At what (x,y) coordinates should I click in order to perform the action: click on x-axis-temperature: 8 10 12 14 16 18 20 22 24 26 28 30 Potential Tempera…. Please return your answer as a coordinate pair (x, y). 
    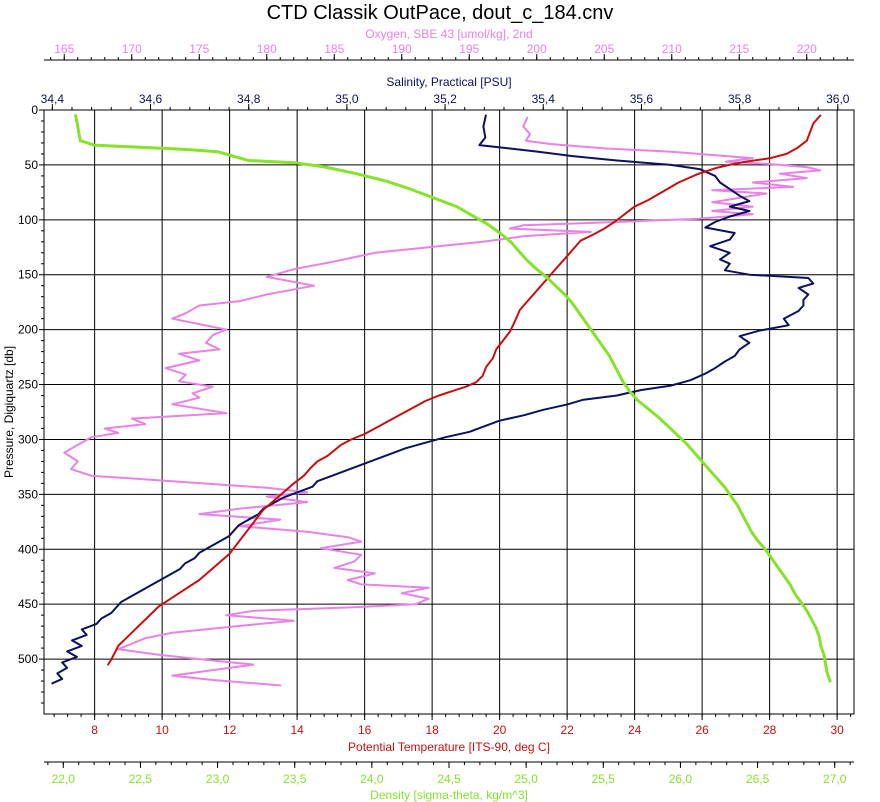
    Looking at the image, I should click on (452, 734).